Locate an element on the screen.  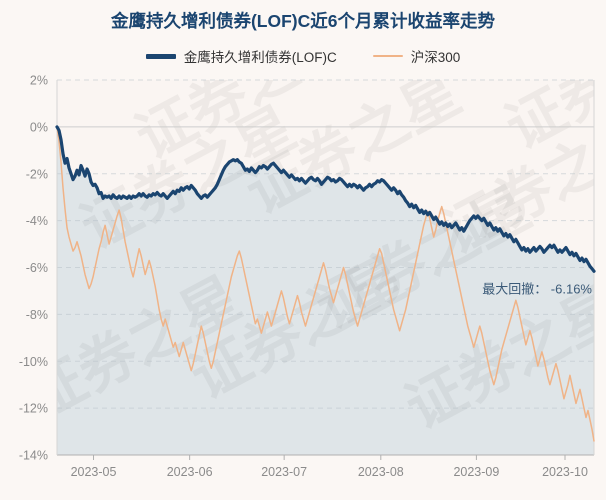
chart-legend: 金鹰持久增利债券(LOF)C 沪深300 is located at coordinates (303, 56).